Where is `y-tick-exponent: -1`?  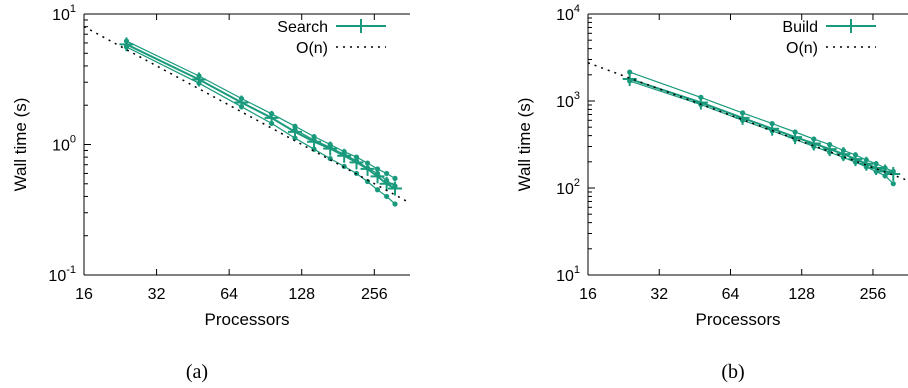
y-tick-exponent: -1 is located at coordinates (71, 270).